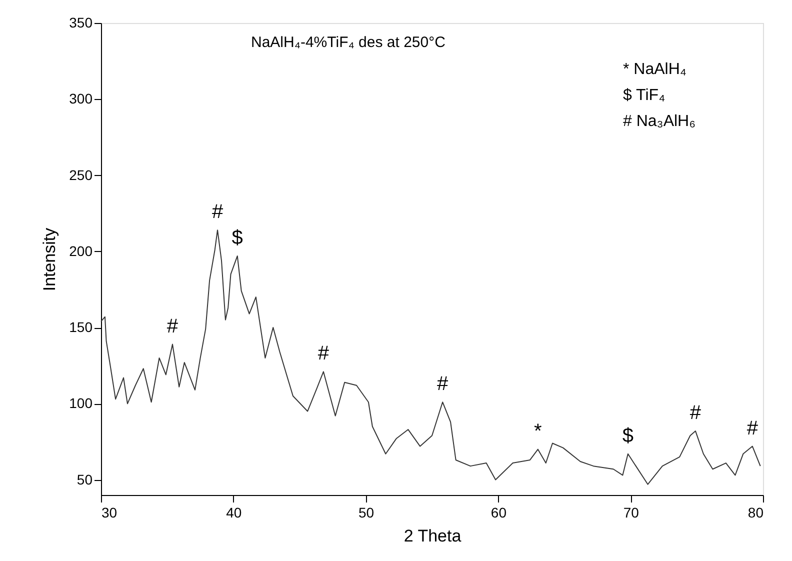  What do you see at coordinates (654, 69) in the screenshot?
I see `annotation: * NaAlH₄` at bounding box center [654, 69].